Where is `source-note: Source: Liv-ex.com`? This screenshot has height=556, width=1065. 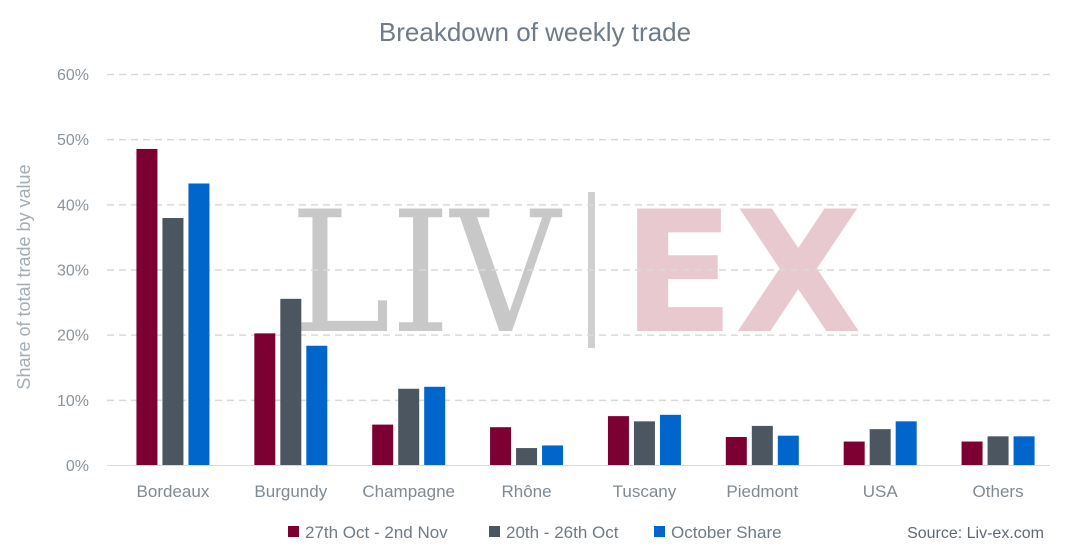 source-note: Source: Liv-ex.com is located at coordinates (975, 533).